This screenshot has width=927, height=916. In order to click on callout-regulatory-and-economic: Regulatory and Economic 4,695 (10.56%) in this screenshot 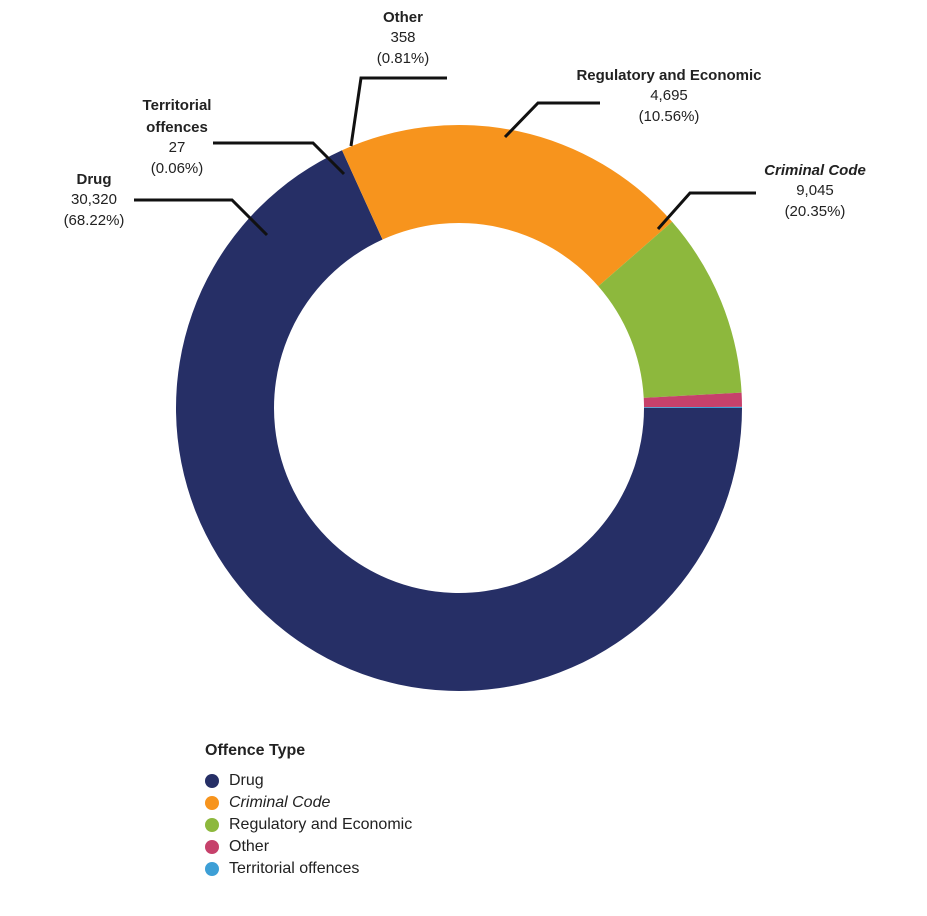, I will do `click(632, 103)`.